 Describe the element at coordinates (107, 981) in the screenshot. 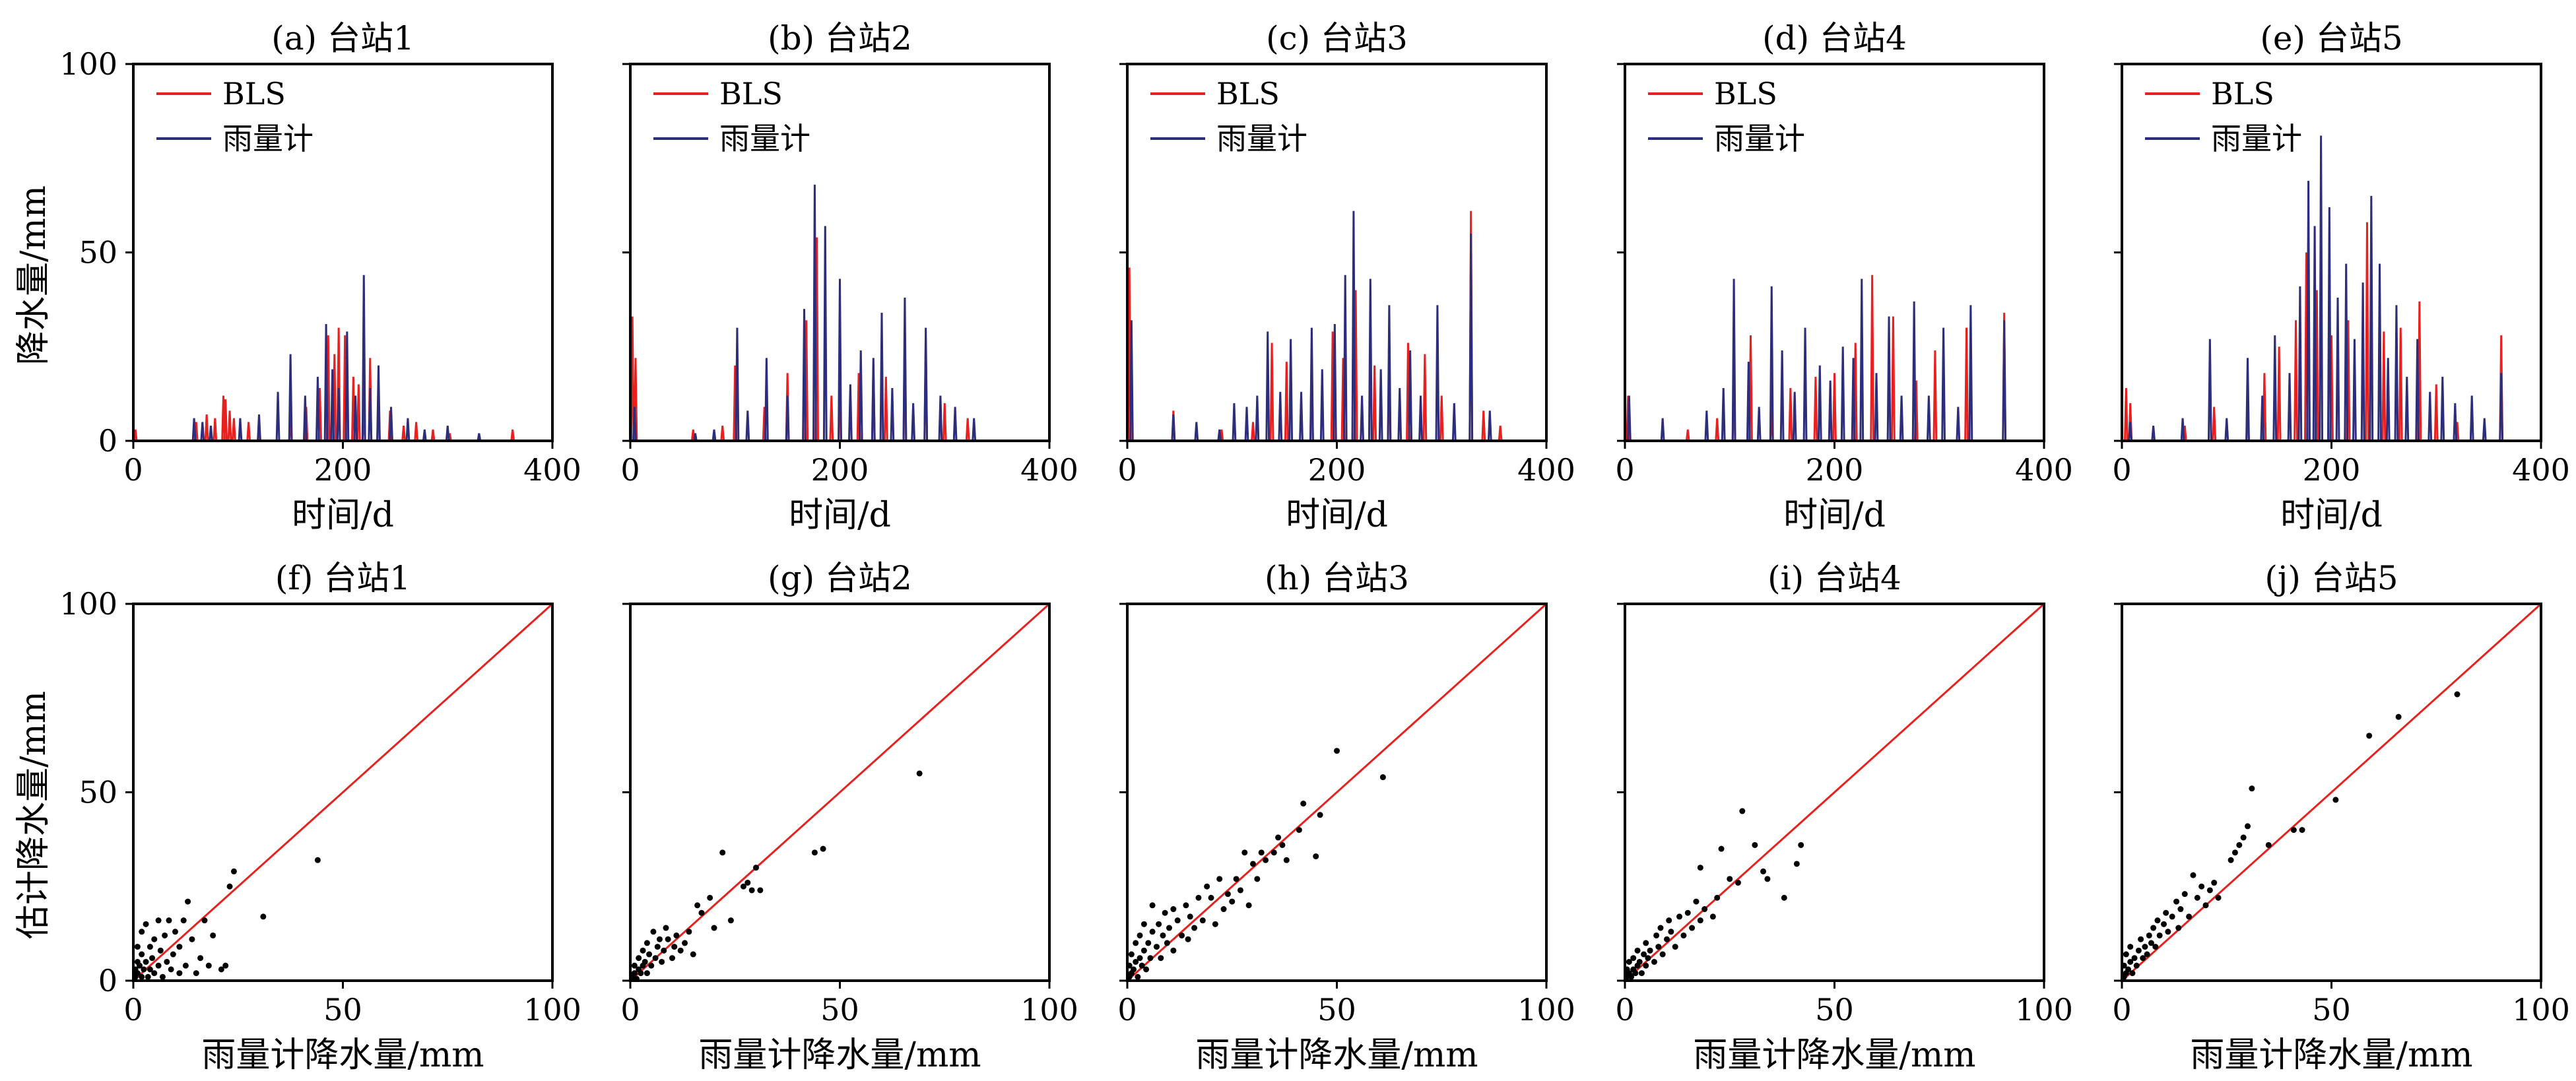

I see `y-tick-label: 0` at that location.